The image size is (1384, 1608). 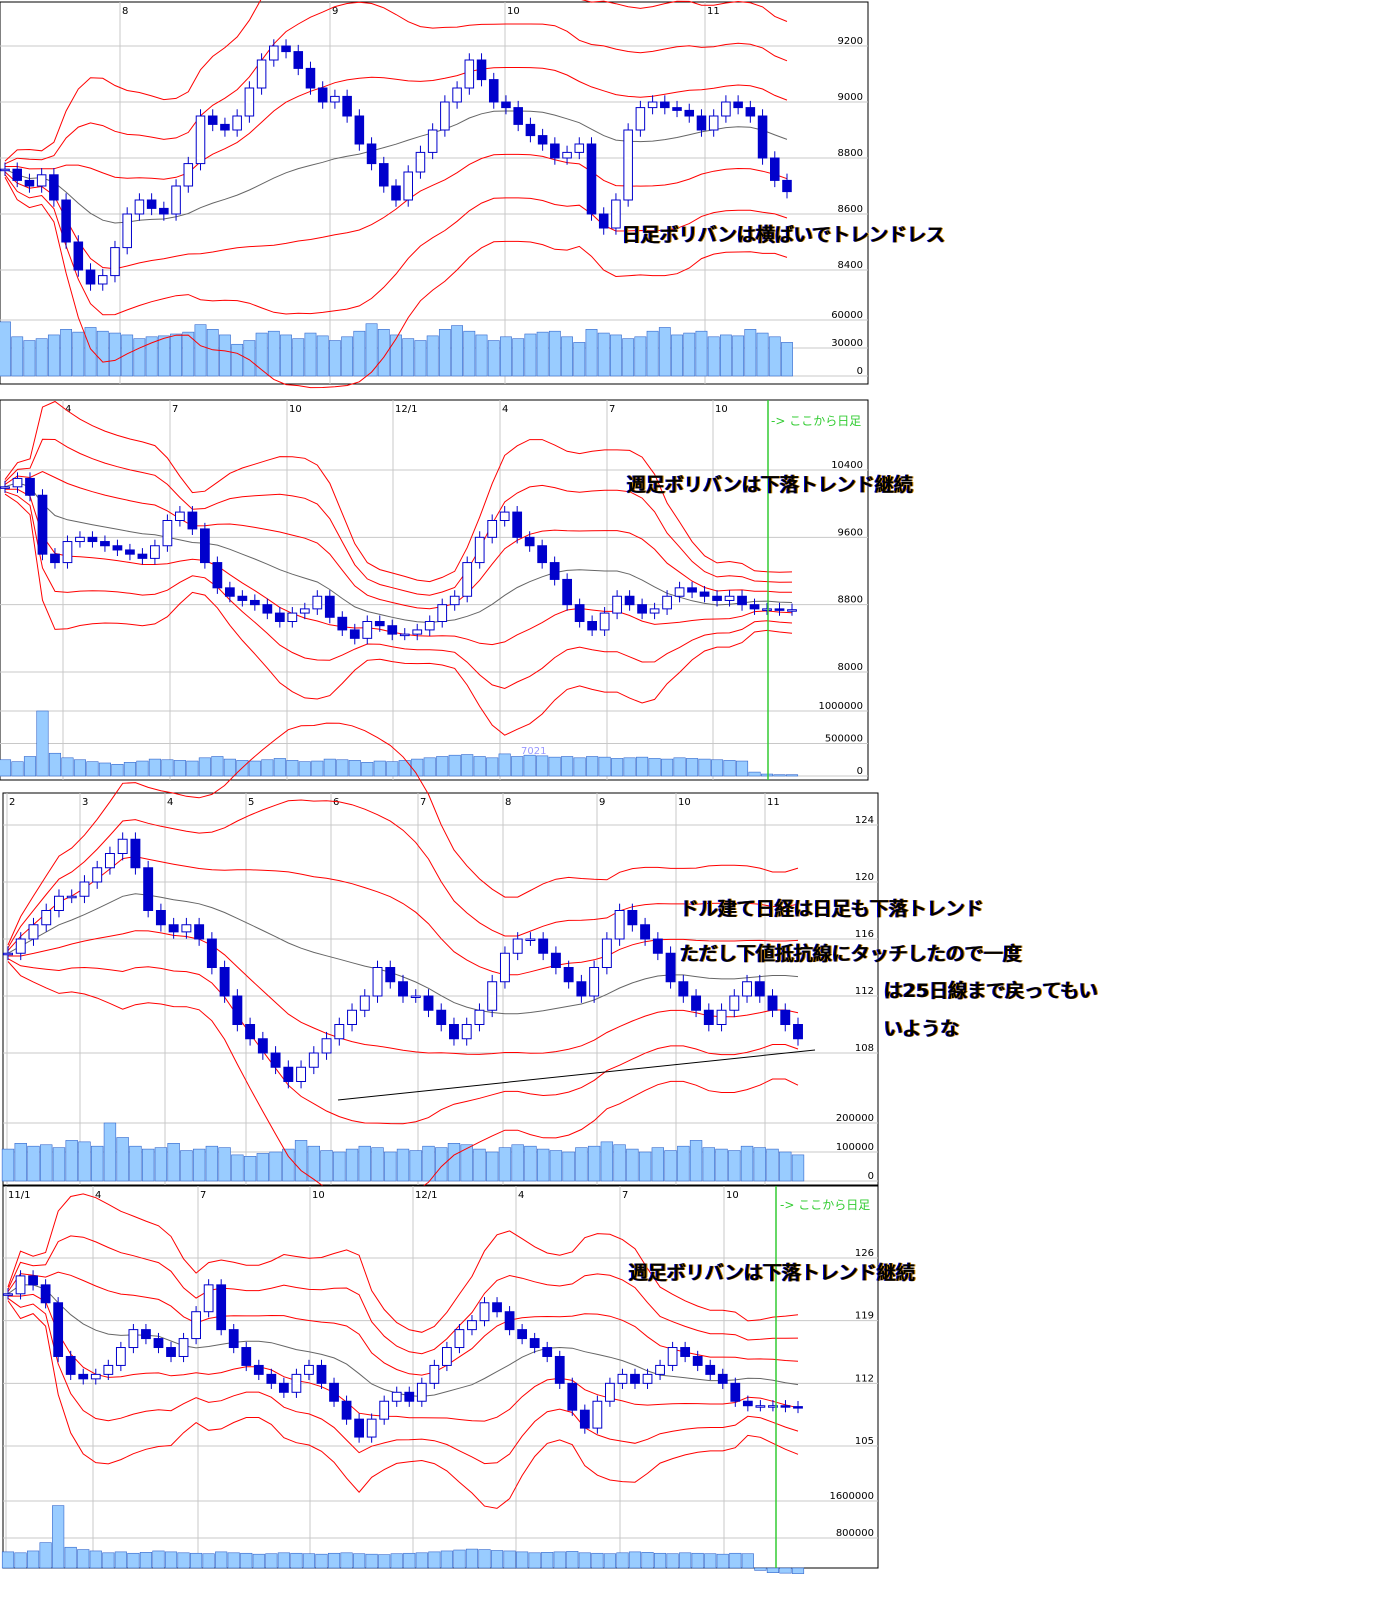 What do you see at coordinates (576, 1075) in the screenshot?
I see `support-trendline` at bounding box center [576, 1075].